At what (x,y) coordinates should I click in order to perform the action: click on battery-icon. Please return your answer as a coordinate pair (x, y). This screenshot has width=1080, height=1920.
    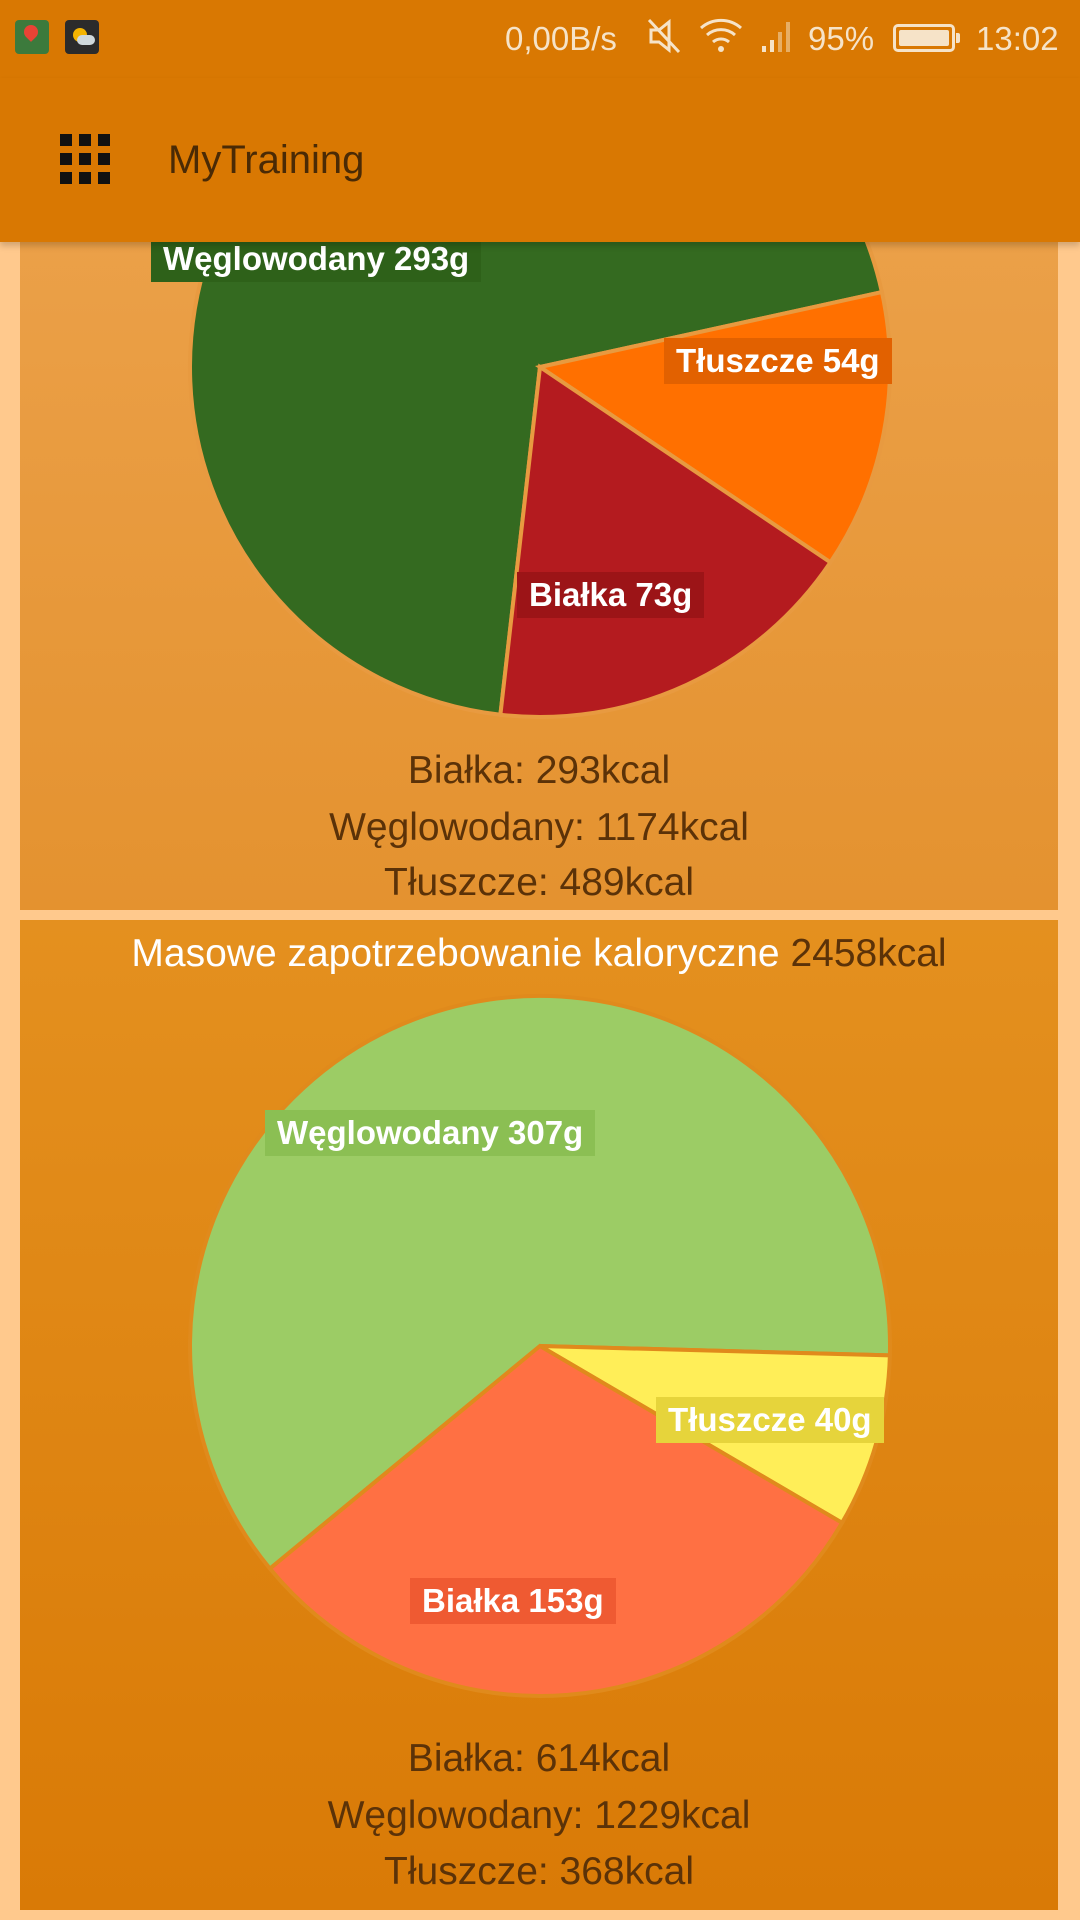
    Looking at the image, I should click on (926, 38).